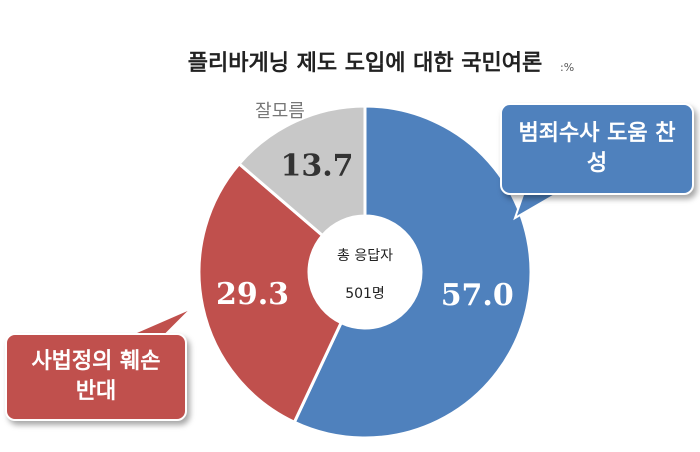  What do you see at coordinates (597, 149) in the screenshot?
I see `category-callout: 범죄수사 도움 찬성` at bounding box center [597, 149].